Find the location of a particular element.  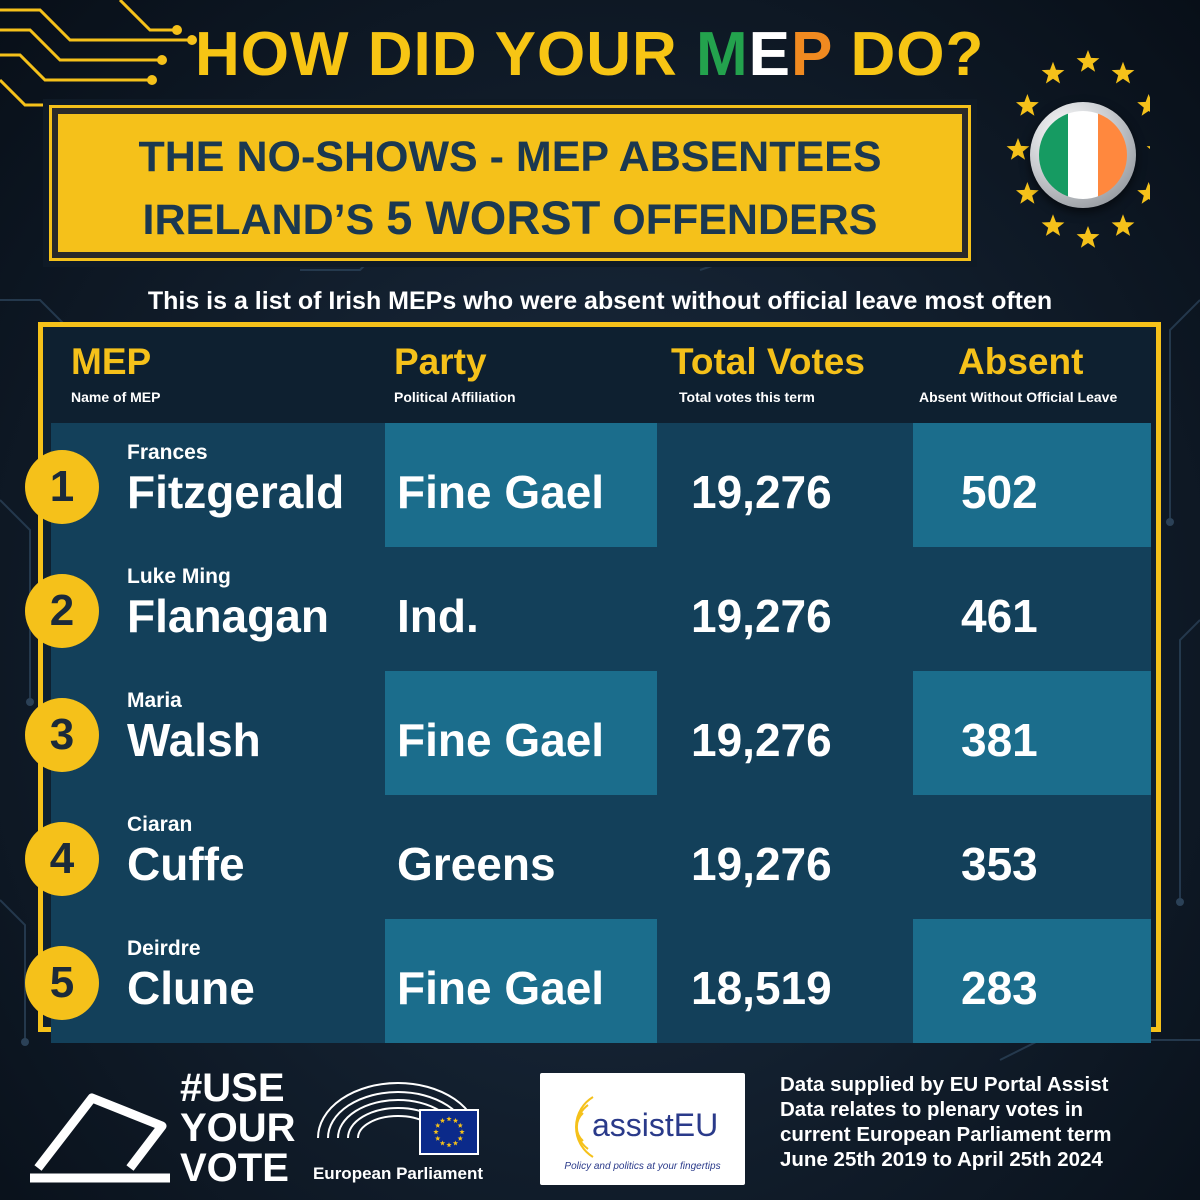

header-absent-sub: Absent Without Official Leave is located at coordinates (1018, 397).